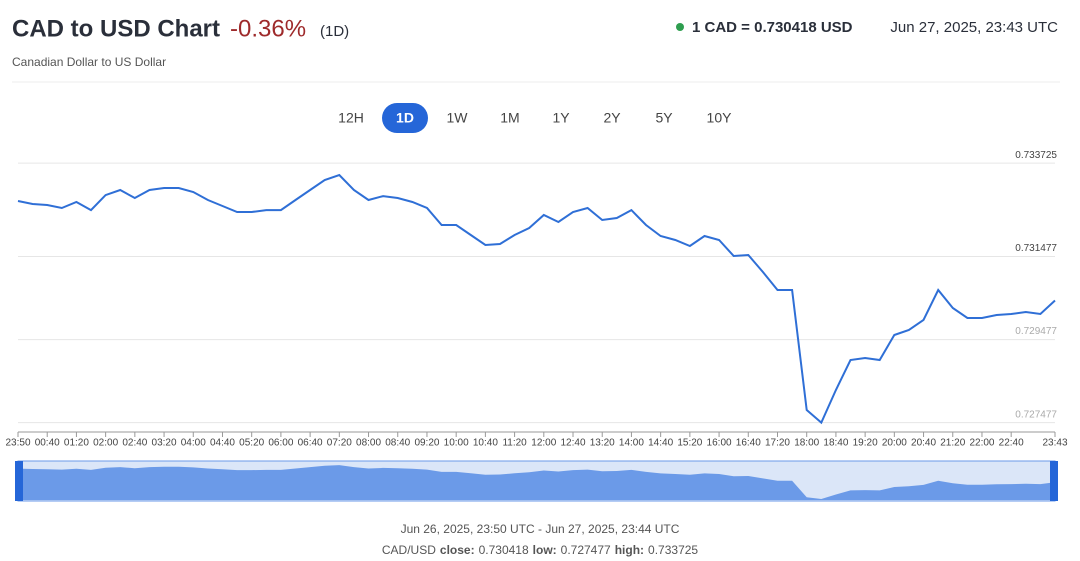 This screenshot has width=1080, height=561. Describe the element at coordinates (457, 550) in the screenshot. I see `stat-label: close:` at that location.